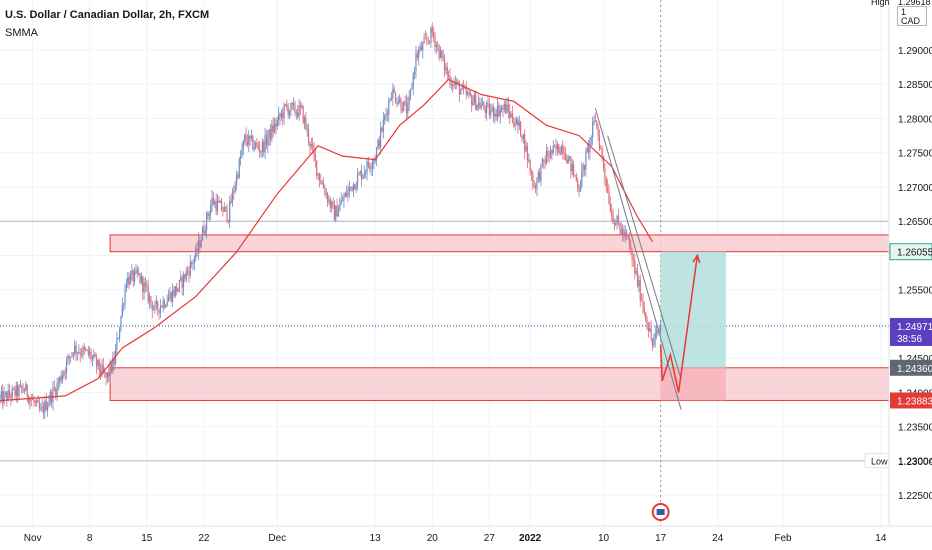 This screenshot has height=550, width=932. Describe the element at coordinates (915, 496) in the screenshot. I see `price-tick-label: 1.22500` at that location.